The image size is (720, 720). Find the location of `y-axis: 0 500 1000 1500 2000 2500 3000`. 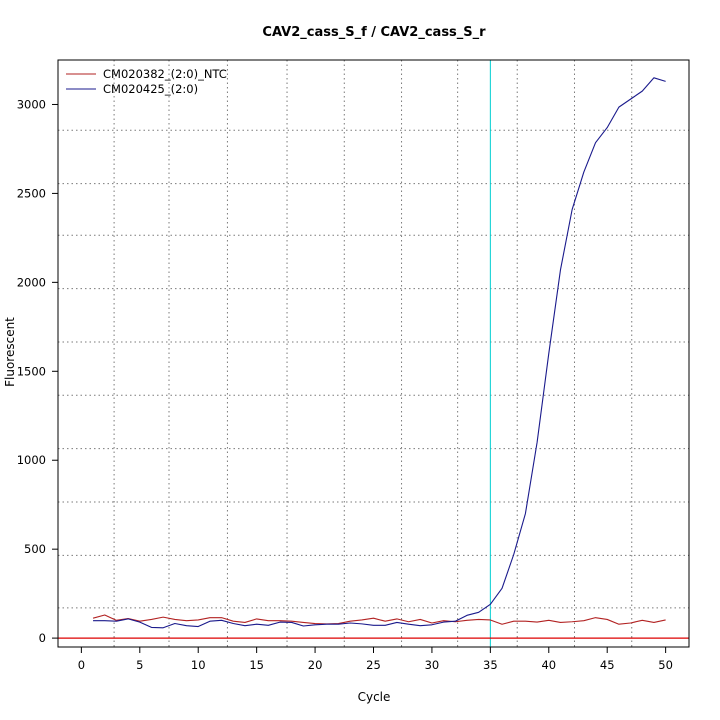

y-axis: 0 500 1000 1500 2000 2500 3000 is located at coordinates (37, 371).